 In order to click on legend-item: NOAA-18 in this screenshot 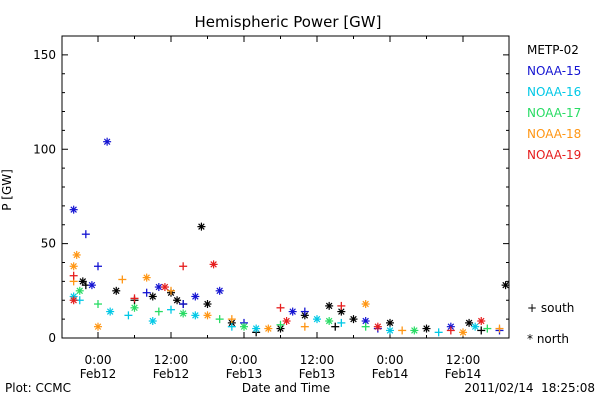, I will do `click(554, 134)`.